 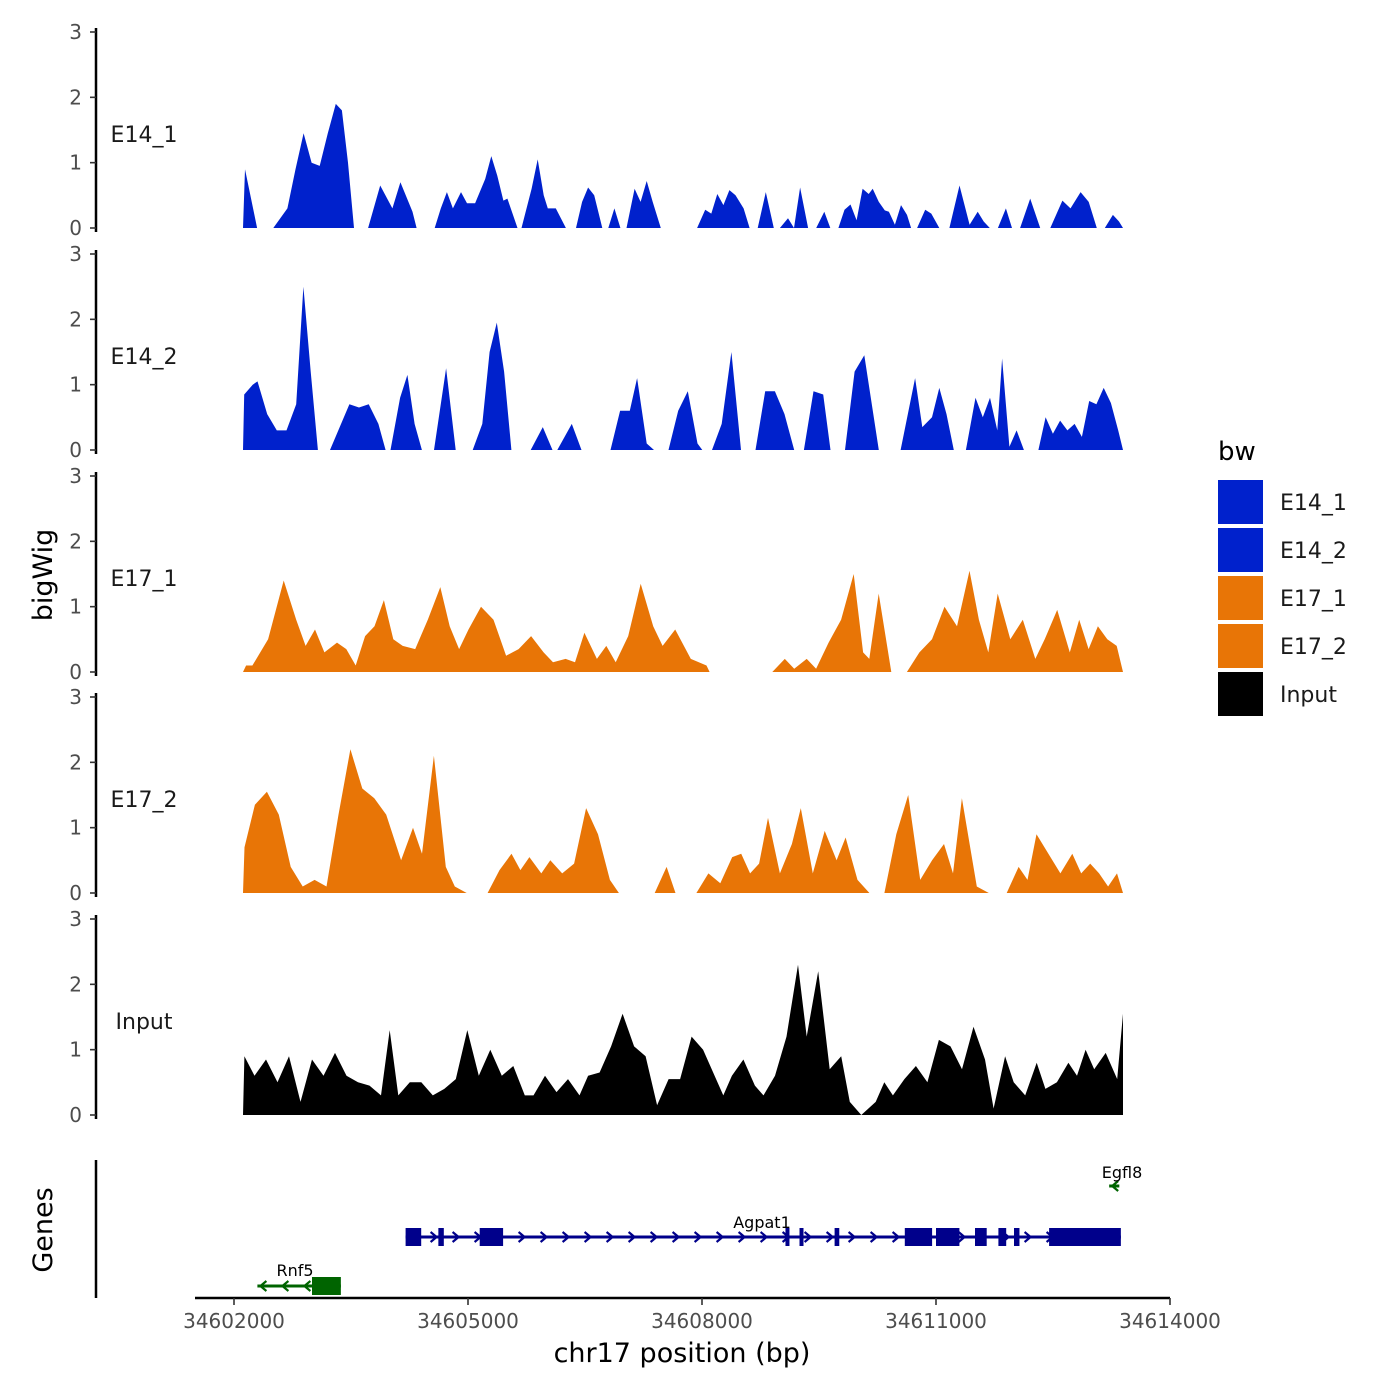 I want to click on legend-title: bw, so click(x=1237, y=452).